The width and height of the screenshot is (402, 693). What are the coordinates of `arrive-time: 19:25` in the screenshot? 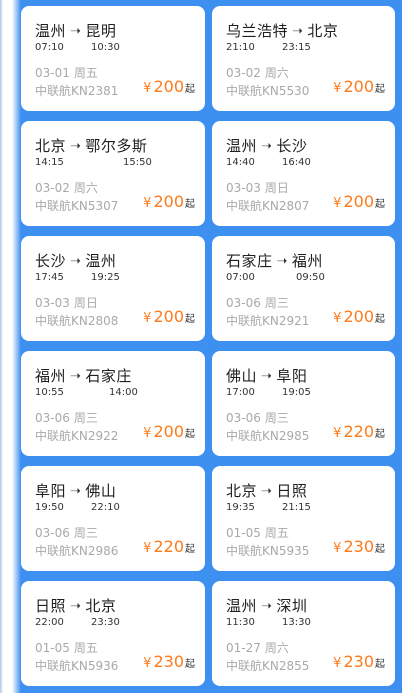 It's located at (105, 277).